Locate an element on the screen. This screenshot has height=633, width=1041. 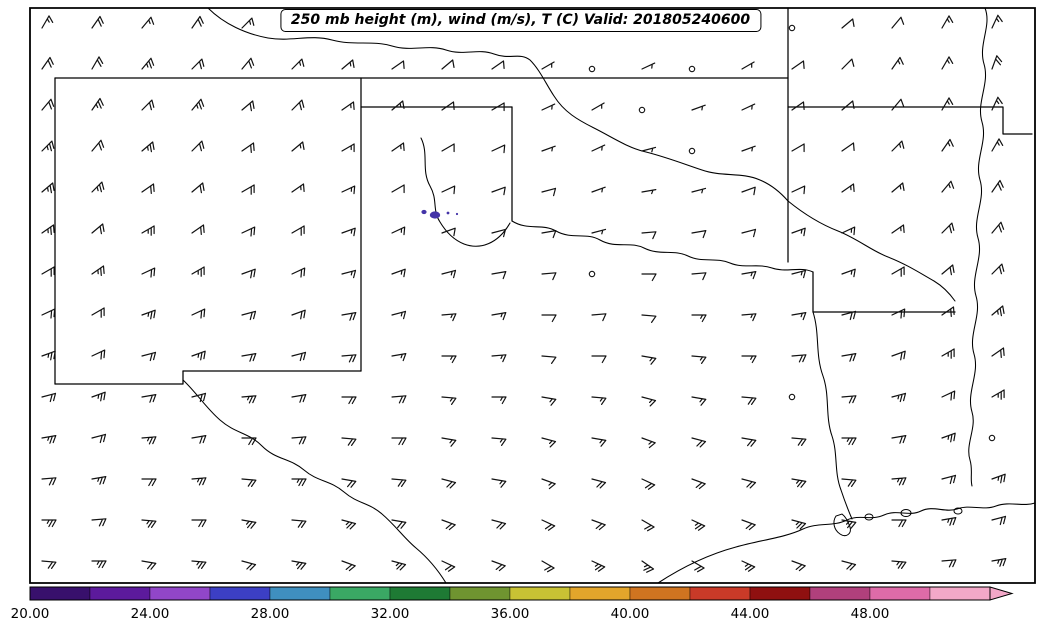
sabine-river-tx-la-border is located at coordinates (832, 415).